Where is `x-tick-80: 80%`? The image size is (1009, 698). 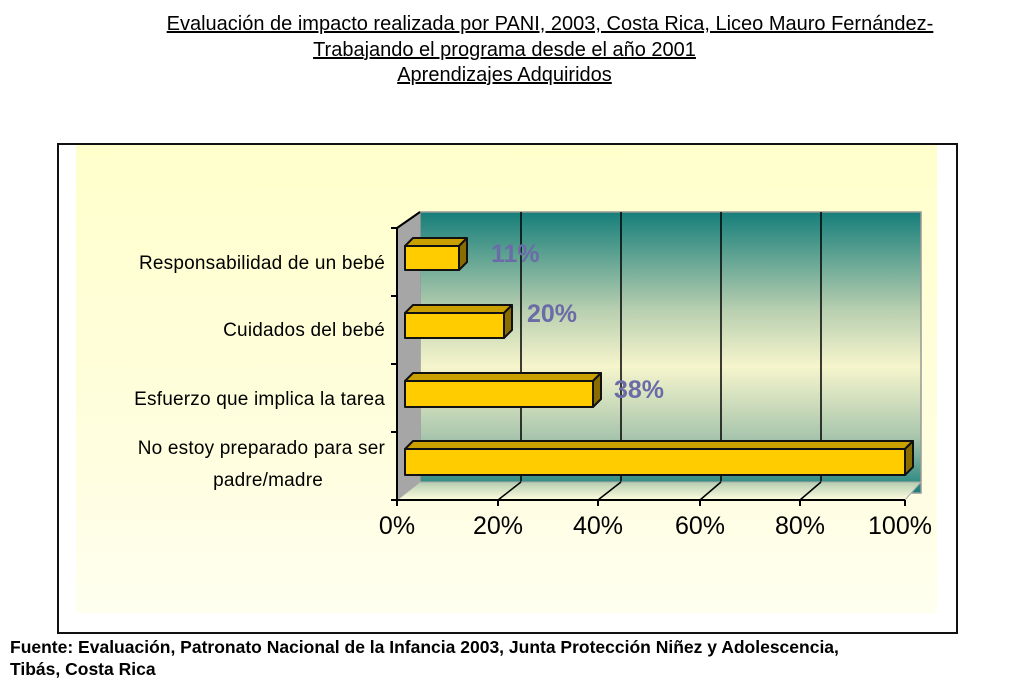 x-tick-80: 80% is located at coordinates (800, 526).